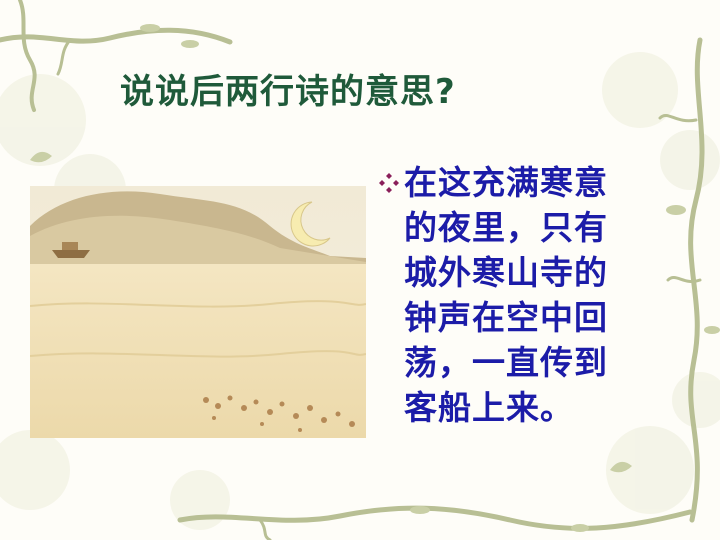  I want to click on bullet-text-line: 在这充满寒意, so click(506, 182).